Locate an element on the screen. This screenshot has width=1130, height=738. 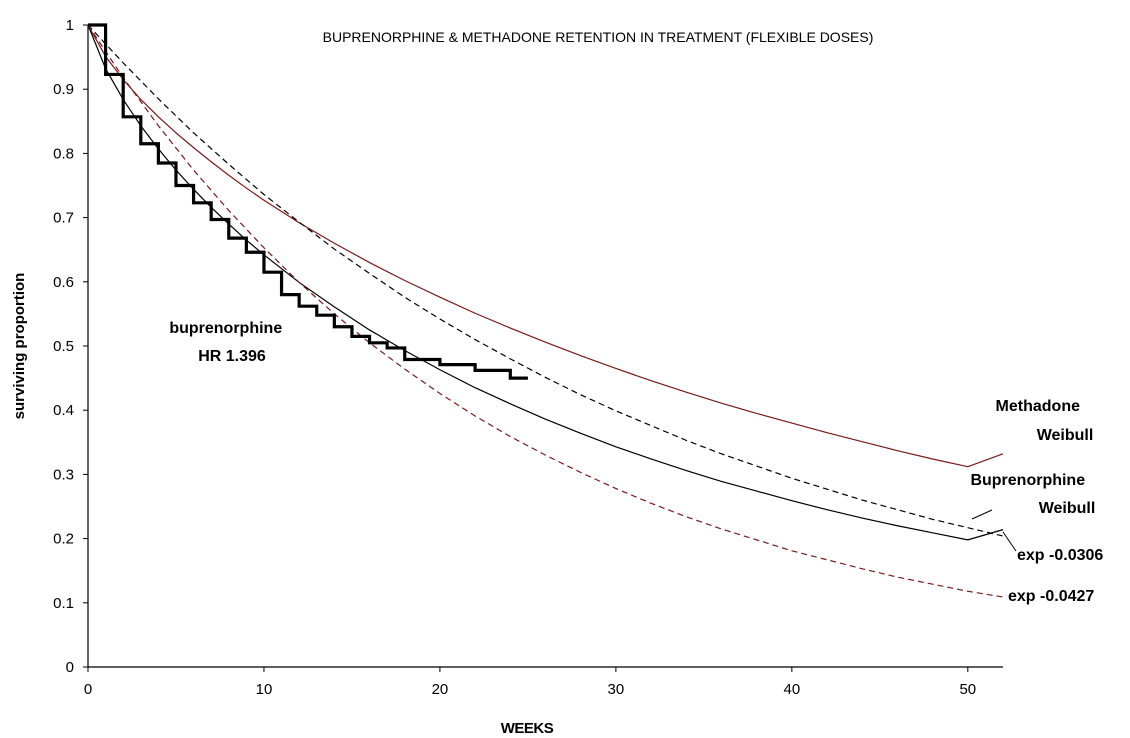
x-tick-label: 50 is located at coordinates (967, 689).